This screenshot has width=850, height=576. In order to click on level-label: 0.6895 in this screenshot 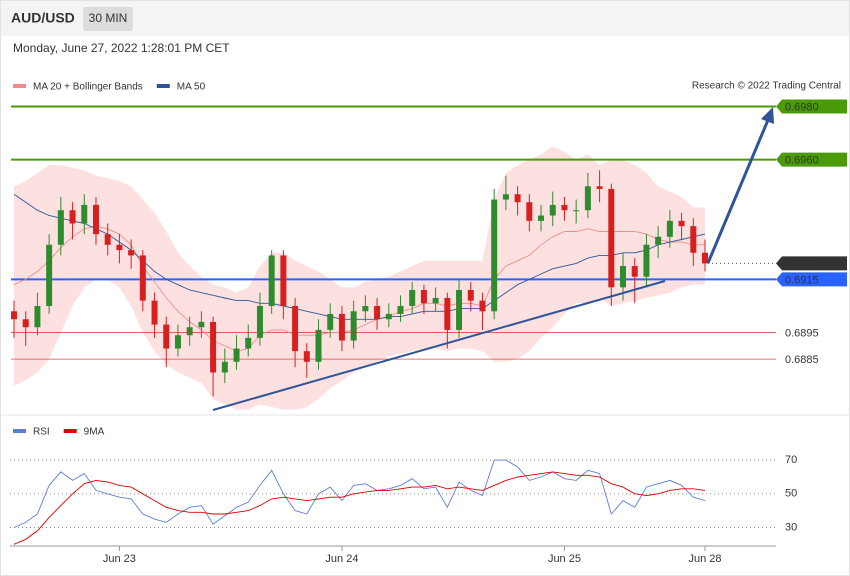, I will do `click(802, 333)`.